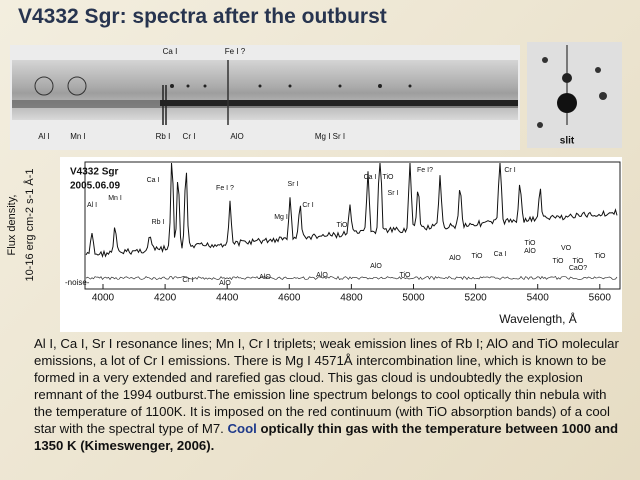 The width and height of the screenshot is (640, 480). I want to click on x-tick-label: 5600, so click(600, 298).